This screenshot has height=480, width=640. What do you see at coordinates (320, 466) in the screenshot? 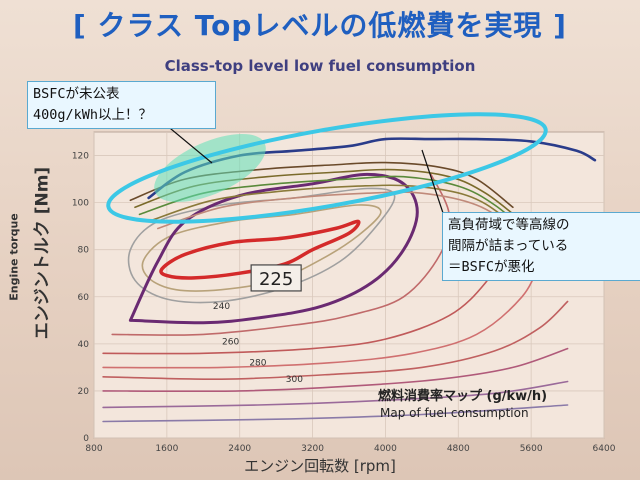
I see `x-axis-label: エンジン回転数 [rpm]` at bounding box center [320, 466].